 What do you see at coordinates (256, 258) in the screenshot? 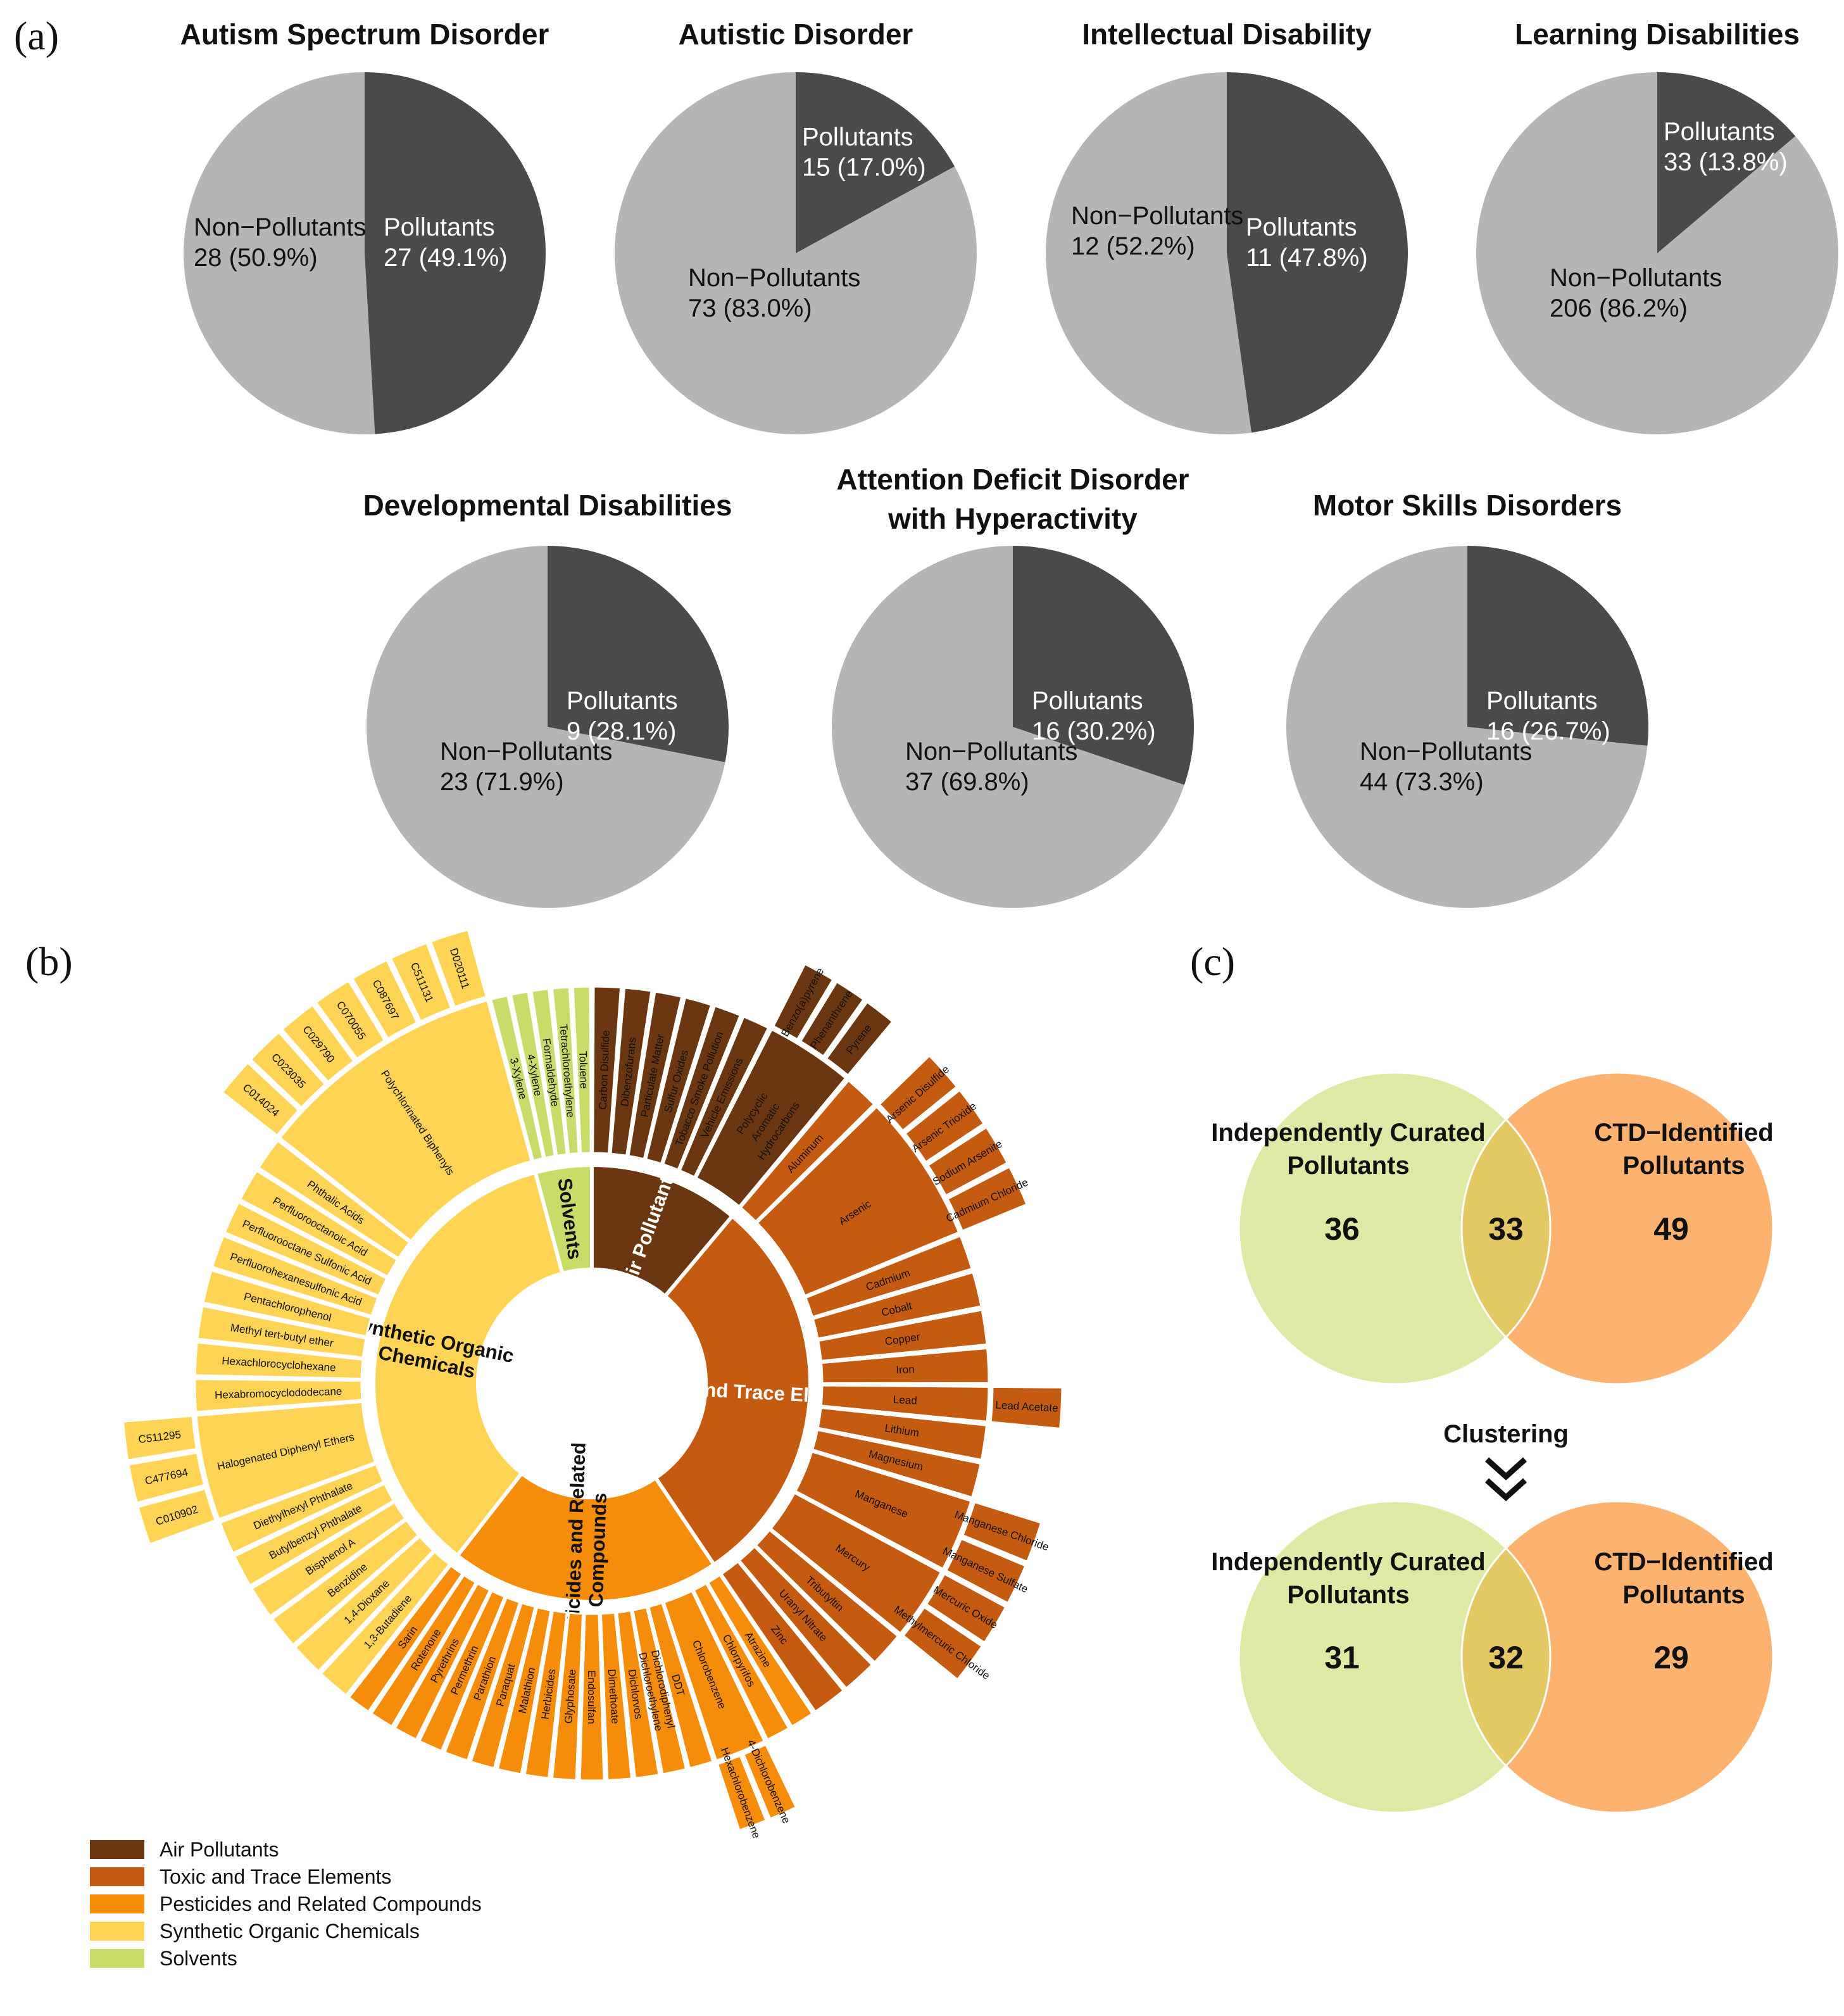
I see `pie-value-non-pollutants: 28 (50.9%)` at bounding box center [256, 258].